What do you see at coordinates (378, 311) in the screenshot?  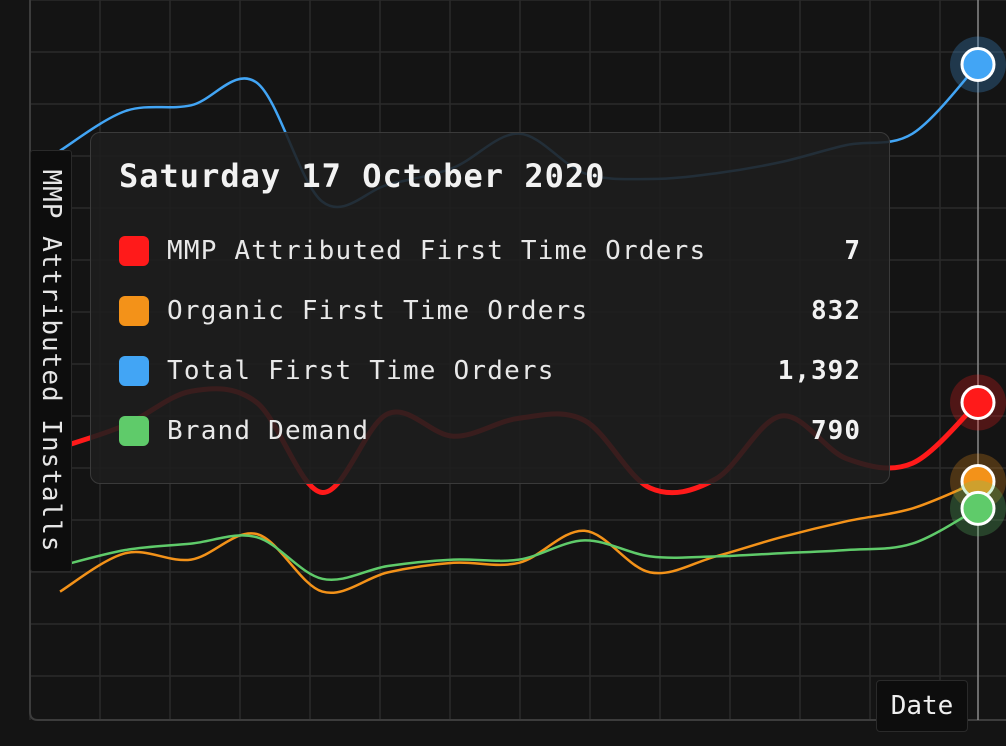 I see `tooltip-series-name: Organic First Time Orders` at bounding box center [378, 311].